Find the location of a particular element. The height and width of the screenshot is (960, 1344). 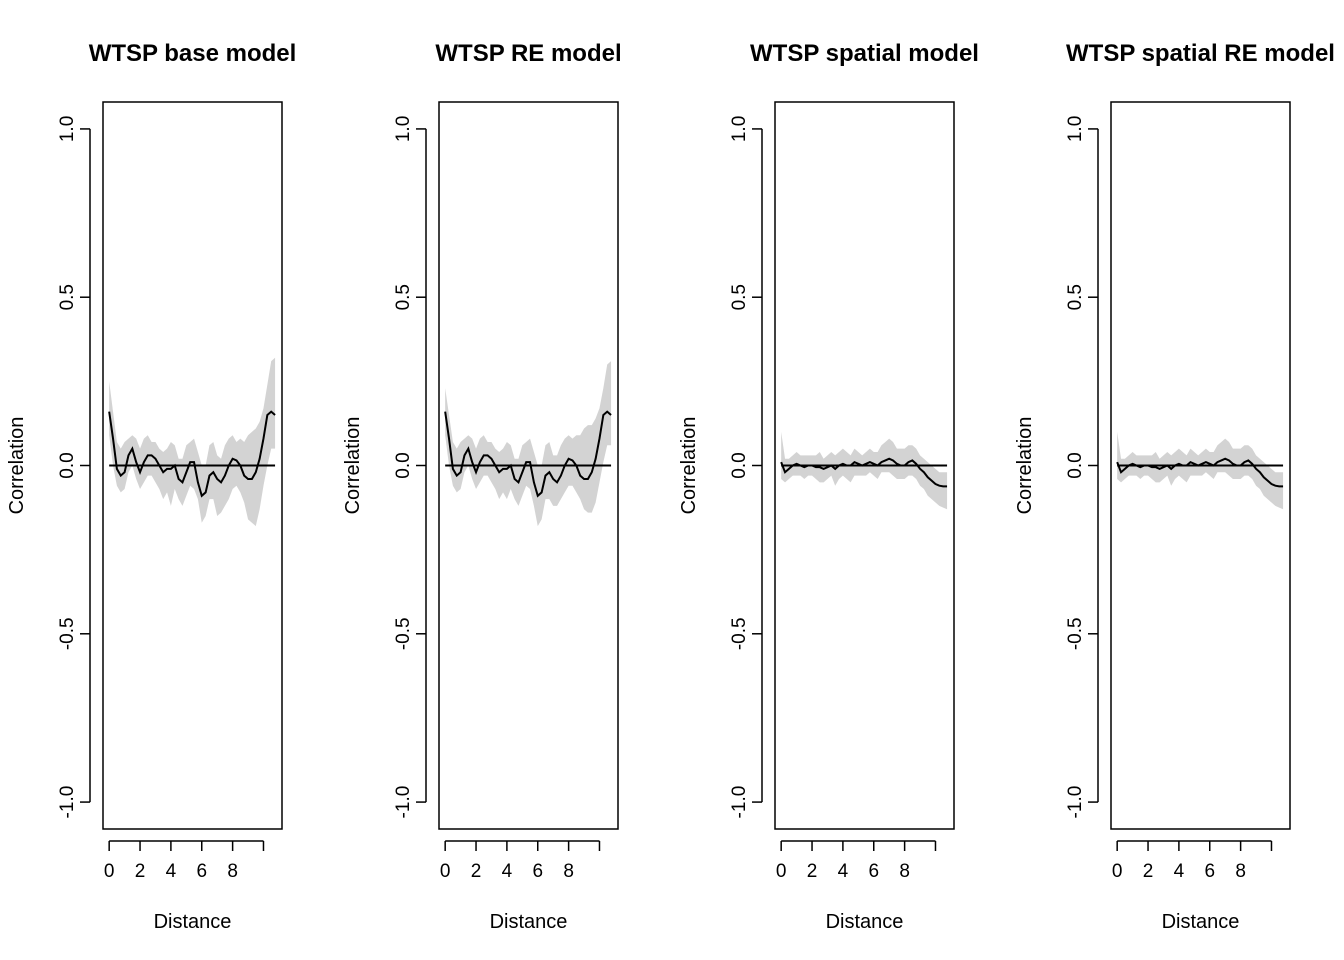

chart-title: WTSP RE model is located at coordinates (528, 53).